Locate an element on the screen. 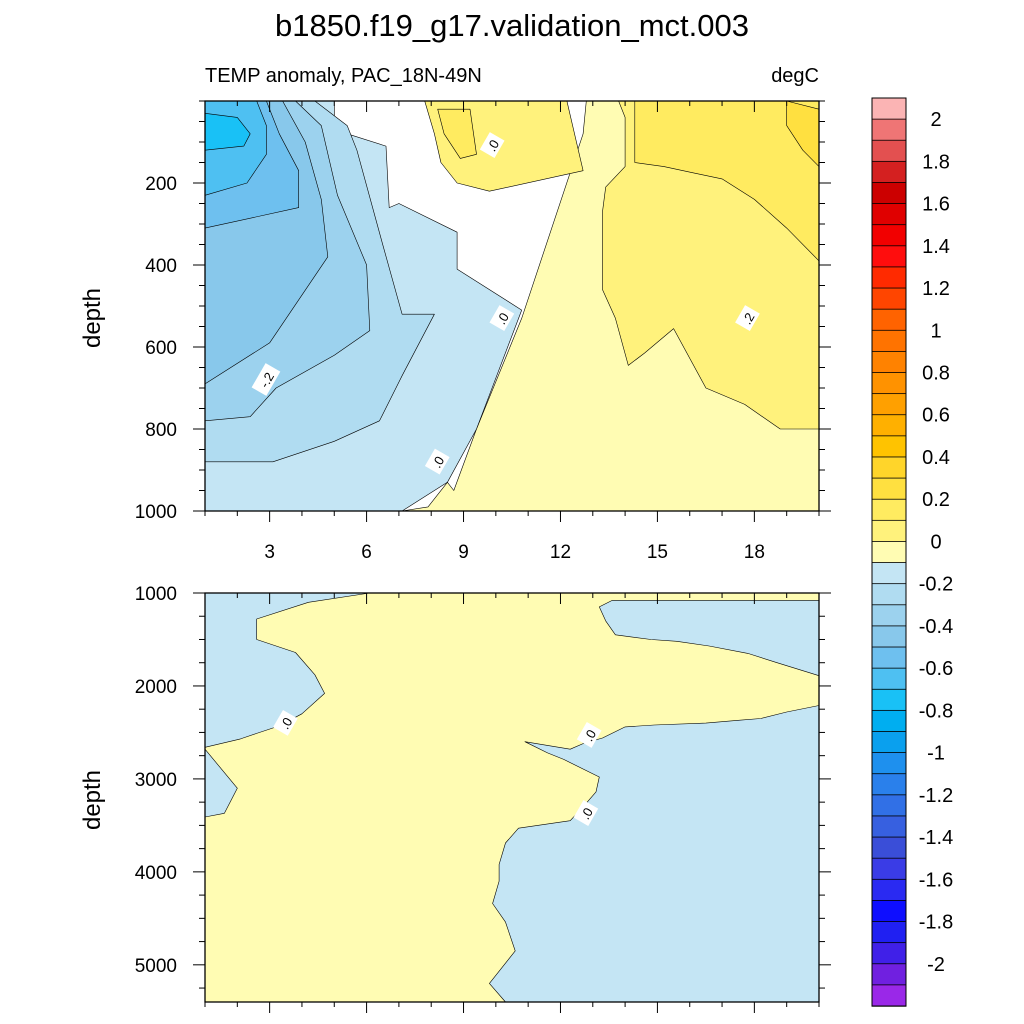 Image resolution: width=1024 pixels, height=1024 pixels. colorbar-label: 2 is located at coordinates (935, 120).